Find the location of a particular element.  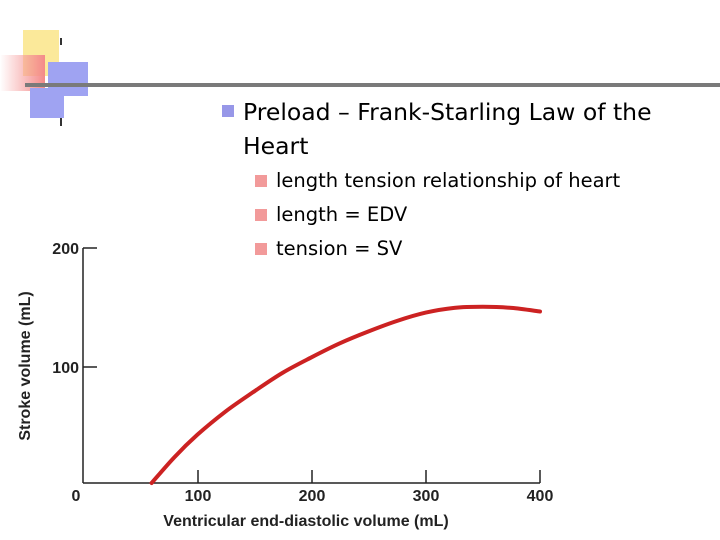

bullet-item: length = EDV is located at coordinates (331, 215).